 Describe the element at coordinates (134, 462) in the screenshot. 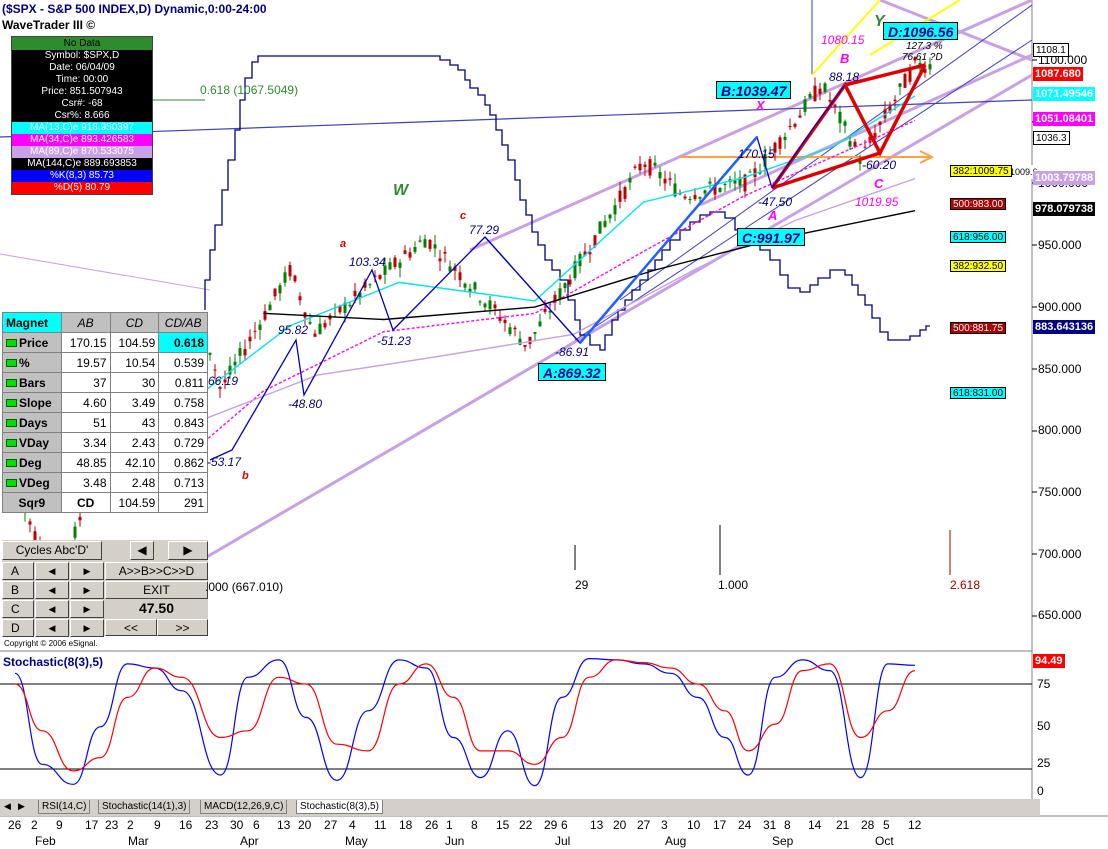

I see `magnet-cd-value: 42.10` at that location.